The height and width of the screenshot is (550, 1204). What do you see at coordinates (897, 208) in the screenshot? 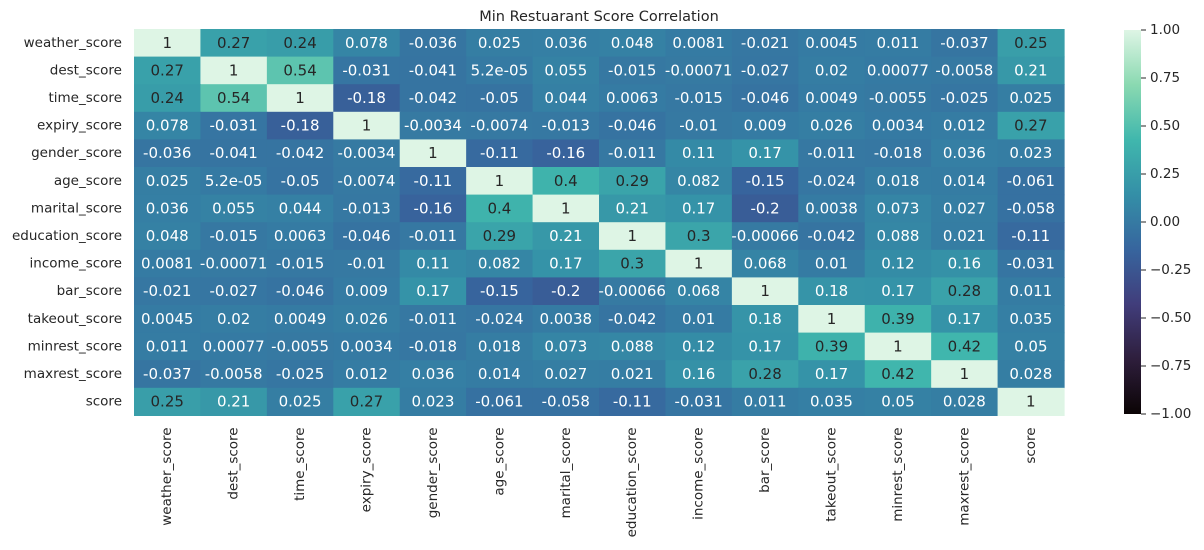
I see `cell-value-label: 0.073` at bounding box center [897, 208].